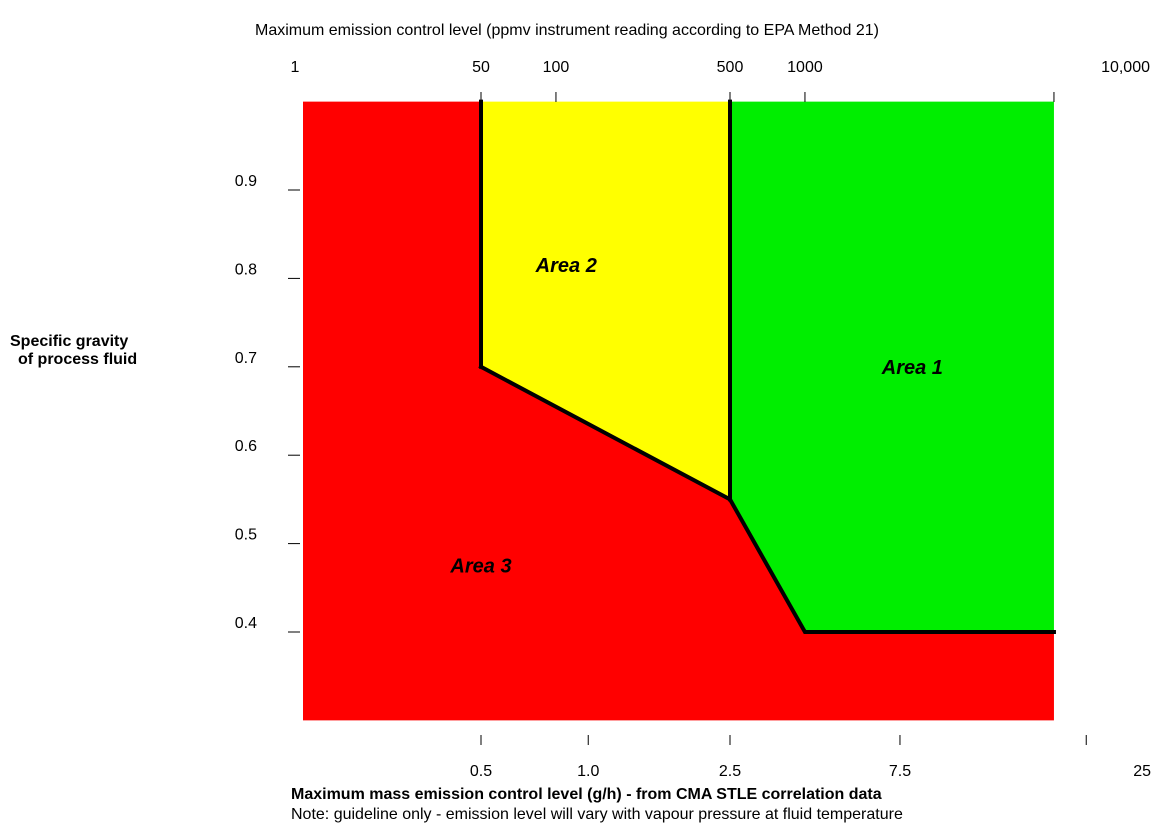 The width and height of the screenshot is (1155, 832). I want to click on top-tick-label-1000: 1000, so click(805, 67).